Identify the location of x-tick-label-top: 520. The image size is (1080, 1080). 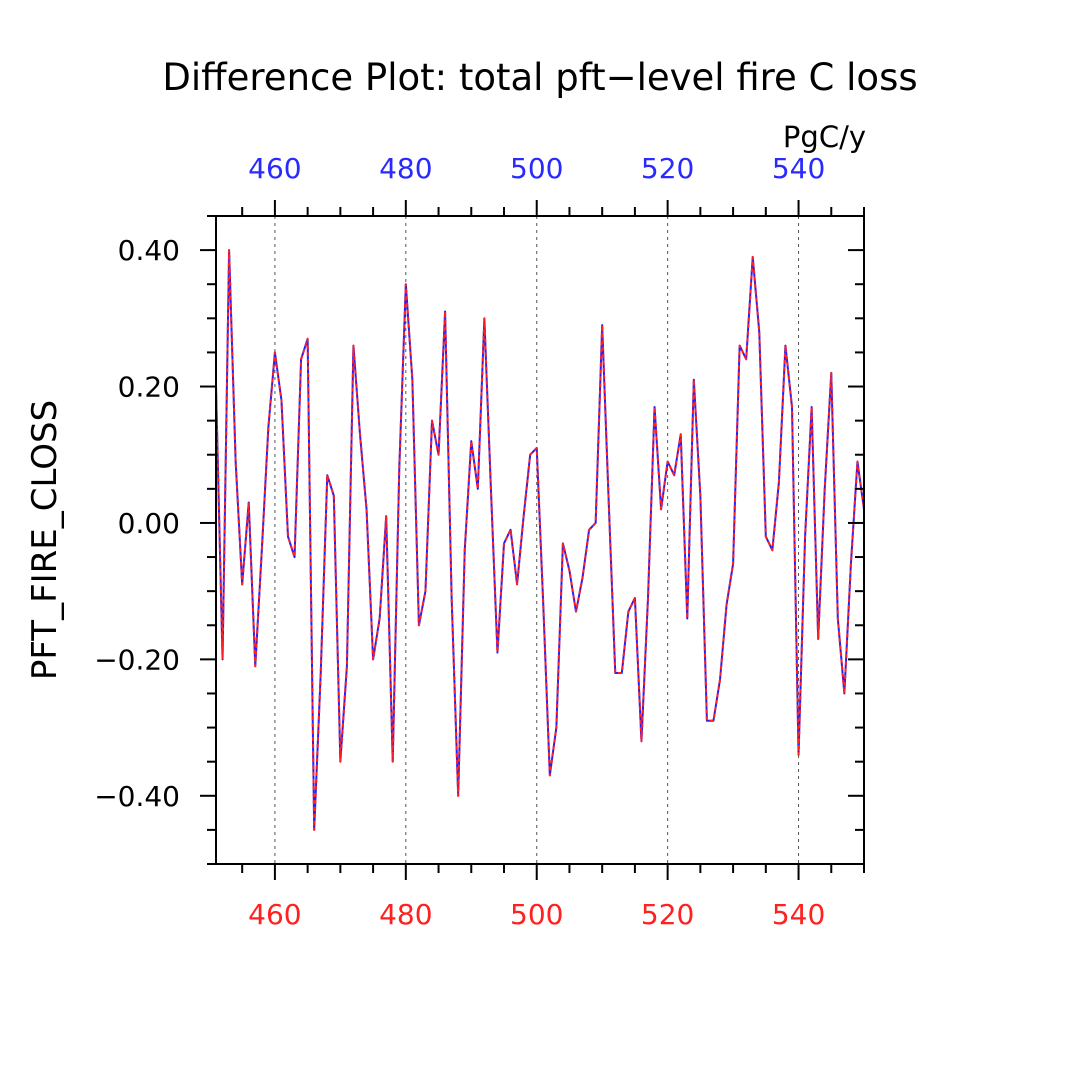
(667, 168).